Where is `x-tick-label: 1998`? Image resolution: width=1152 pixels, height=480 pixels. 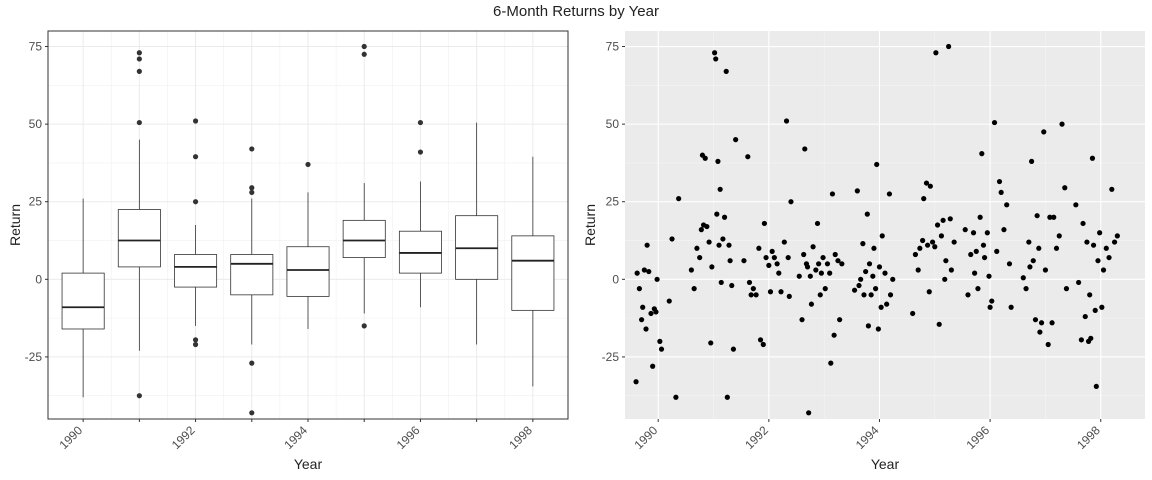 x-tick-label: 1998 is located at coordinates (1088, 437).